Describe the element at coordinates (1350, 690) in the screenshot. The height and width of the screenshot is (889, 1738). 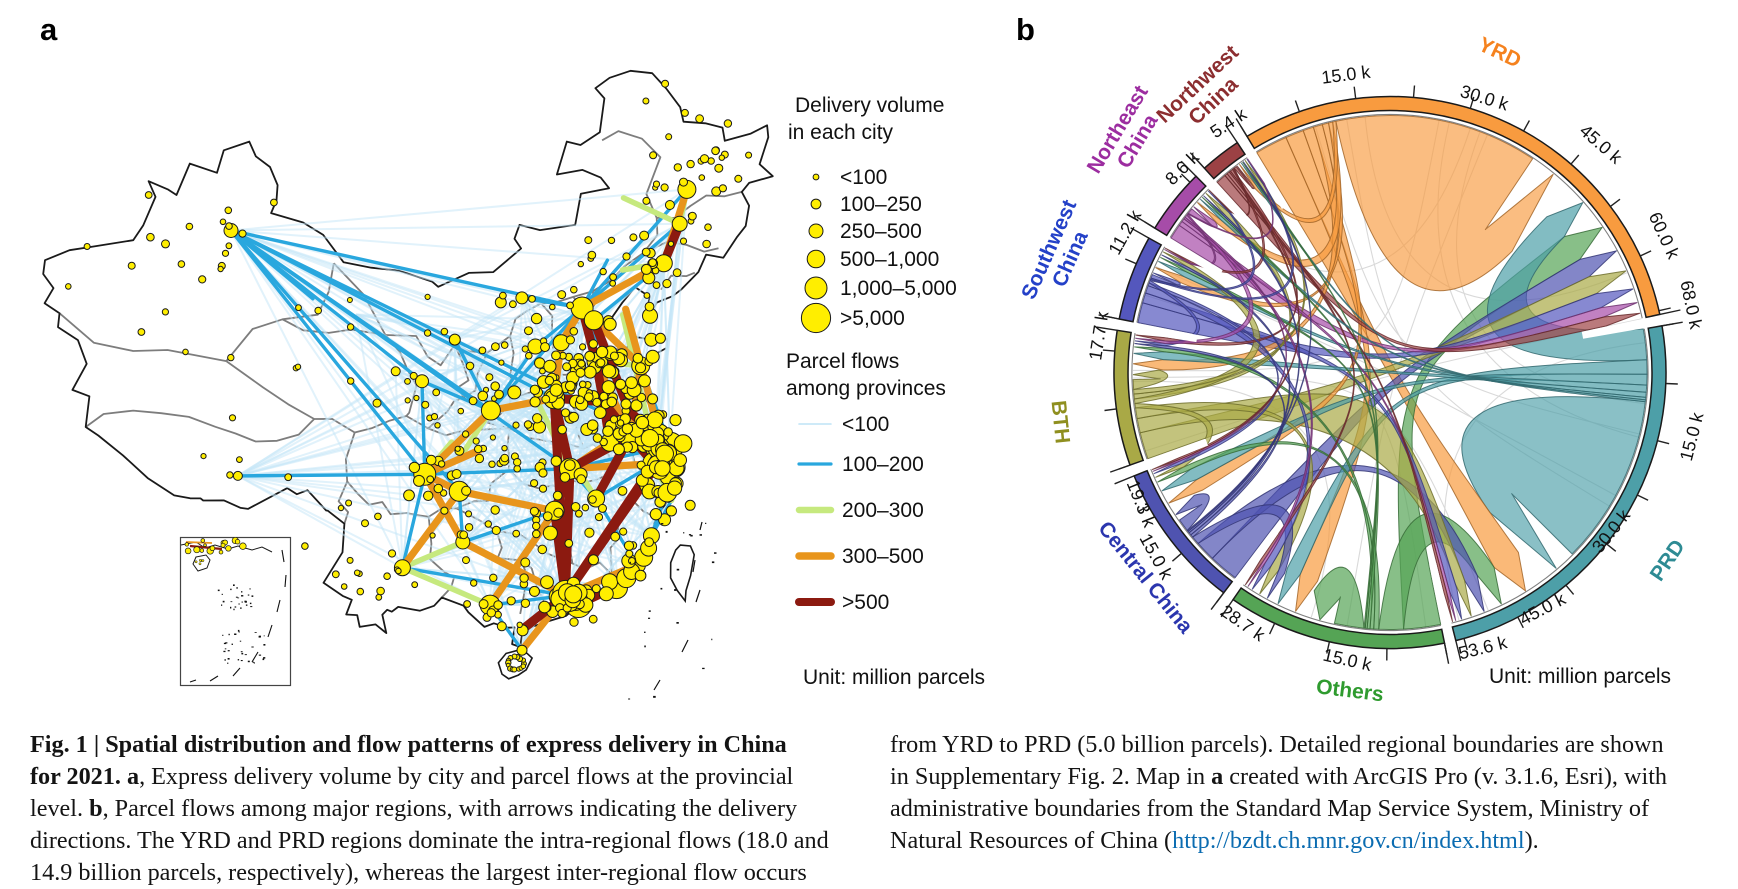
I see `svg-text: Others` at that location.